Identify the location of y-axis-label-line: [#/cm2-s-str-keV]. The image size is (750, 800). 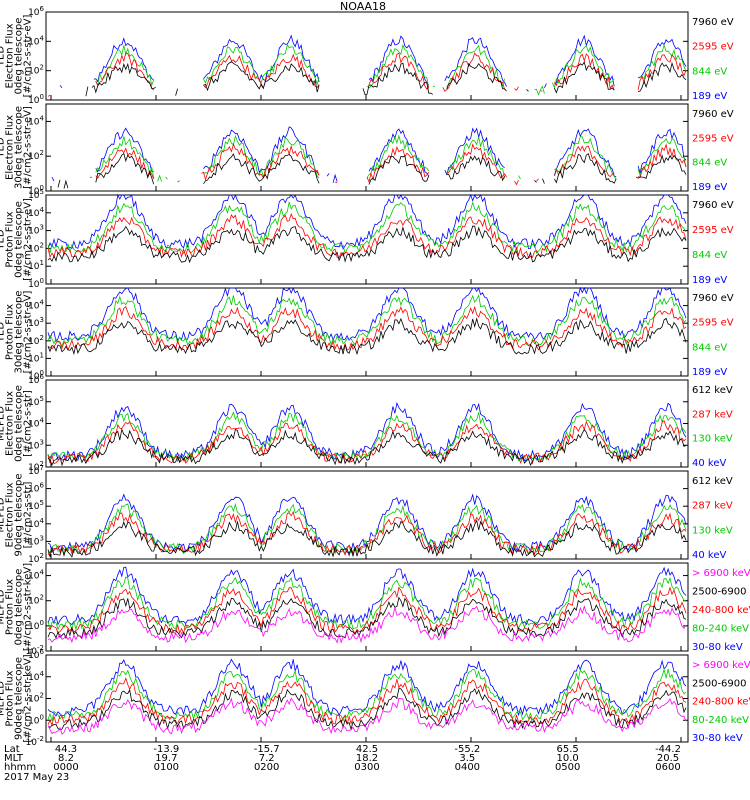
(28, 607).